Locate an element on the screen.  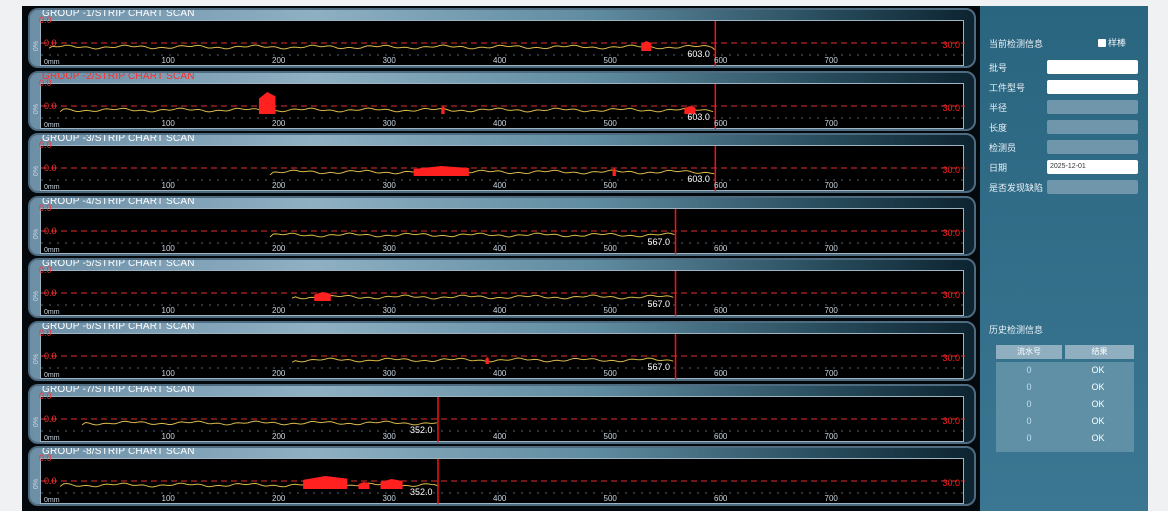
strip-title: GROUP -7/STRIP CHART SCAN is located at coordinates (118, 389).